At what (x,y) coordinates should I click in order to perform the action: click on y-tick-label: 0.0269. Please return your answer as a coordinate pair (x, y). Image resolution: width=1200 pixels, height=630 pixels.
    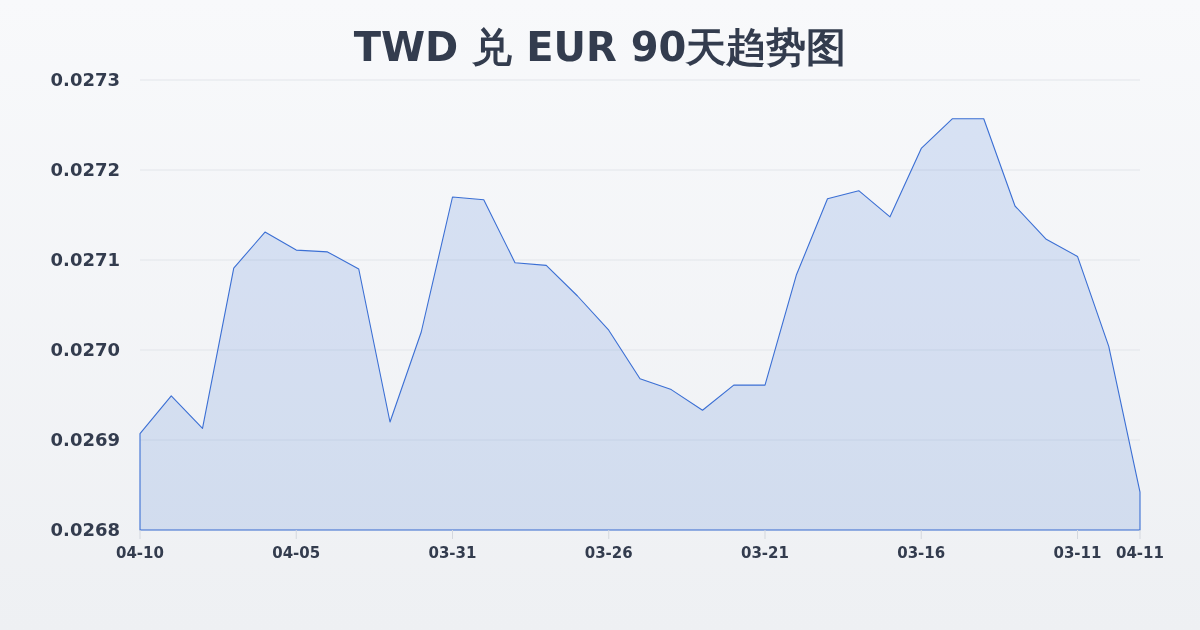
    Looking at the image, I should click on (85, 439).